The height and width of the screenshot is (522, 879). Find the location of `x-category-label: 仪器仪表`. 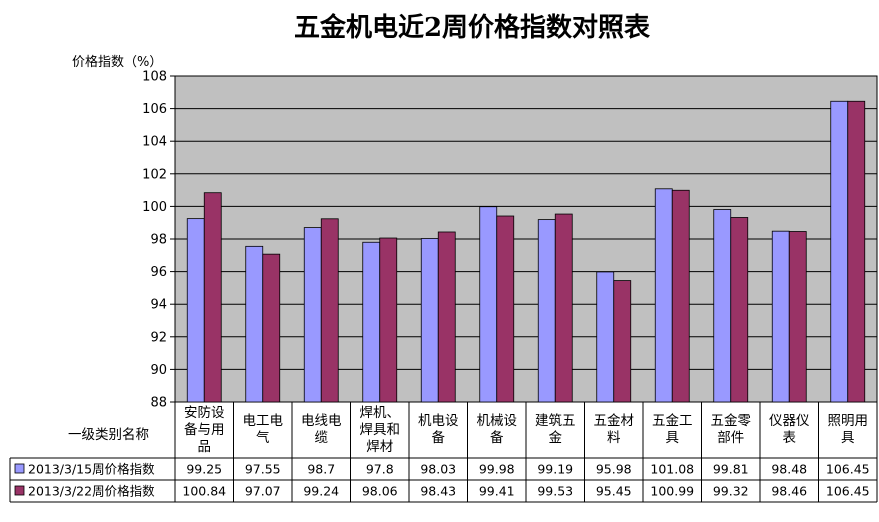

x-category-label: 仪器仪表 is located at coordinates (789, 429).